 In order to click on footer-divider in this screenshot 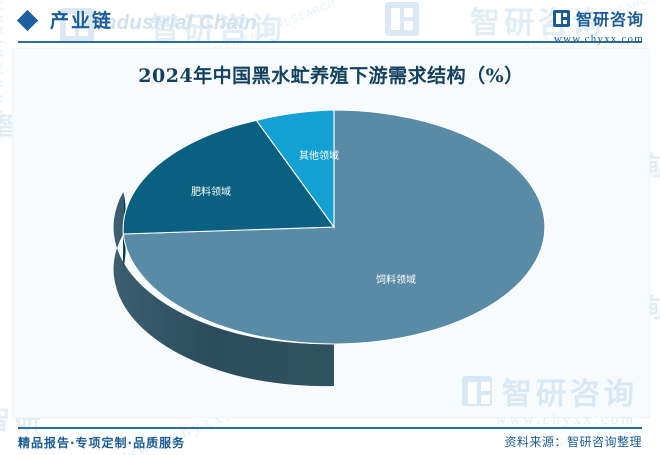, I will do `click(330, 428)`.